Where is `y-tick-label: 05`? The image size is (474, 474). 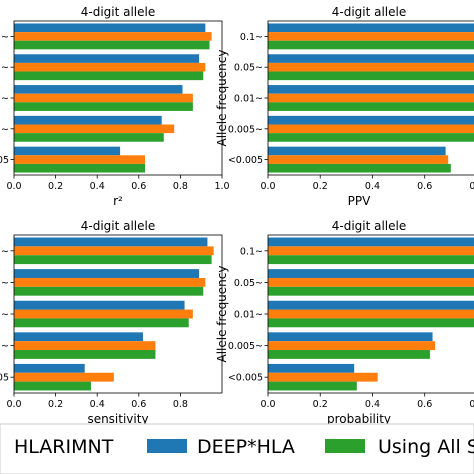
y-tick-label: 05 is located at coordinates (4, 378).